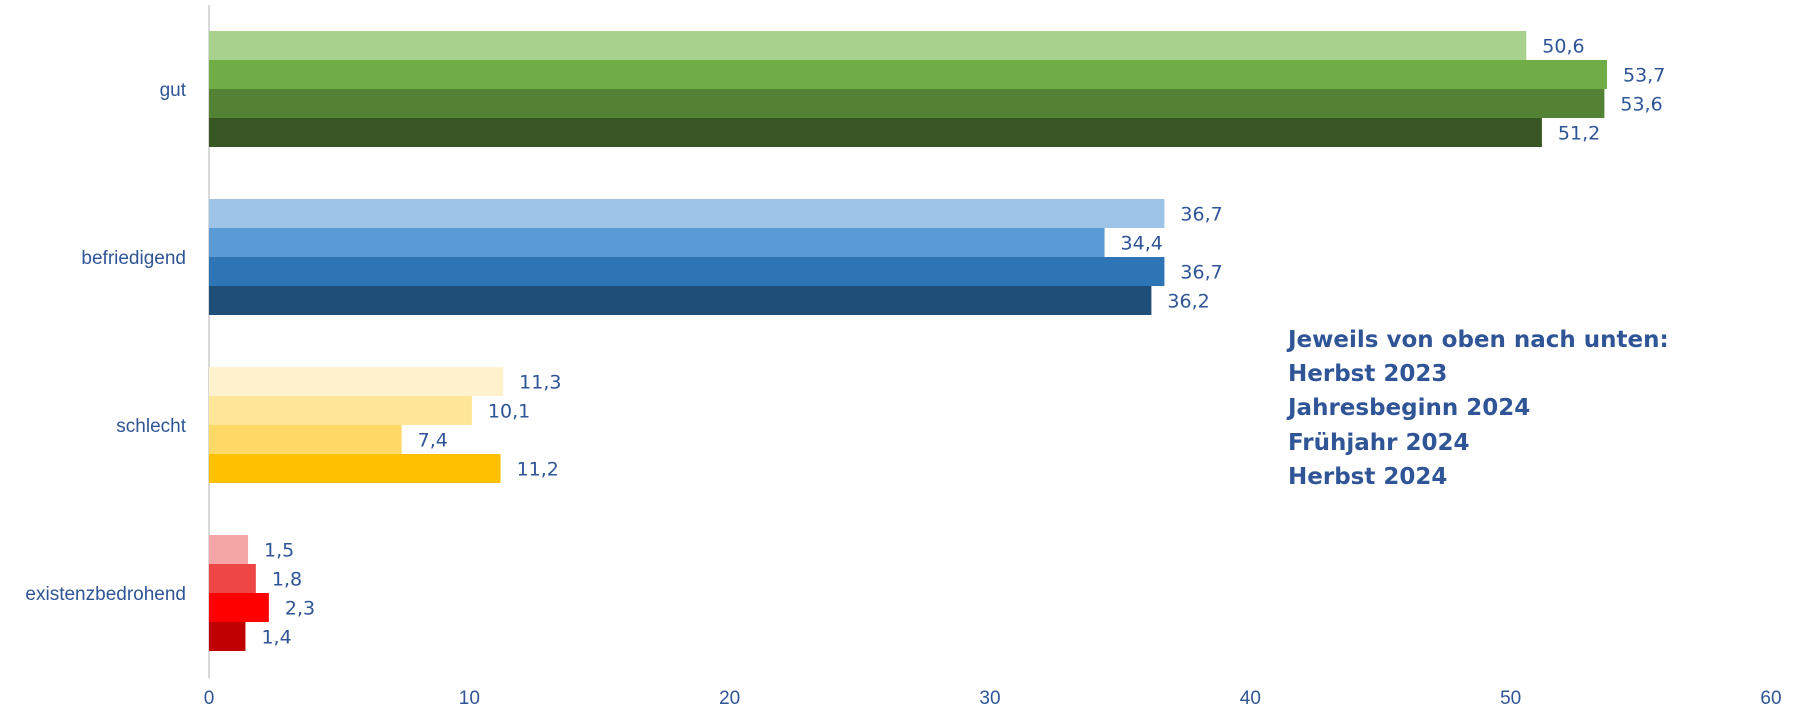  Describe the element at coordinates (1188, 302) in the screenshot. I see `value-label-befriedigend-herbst-2024: 36,2` at that location.